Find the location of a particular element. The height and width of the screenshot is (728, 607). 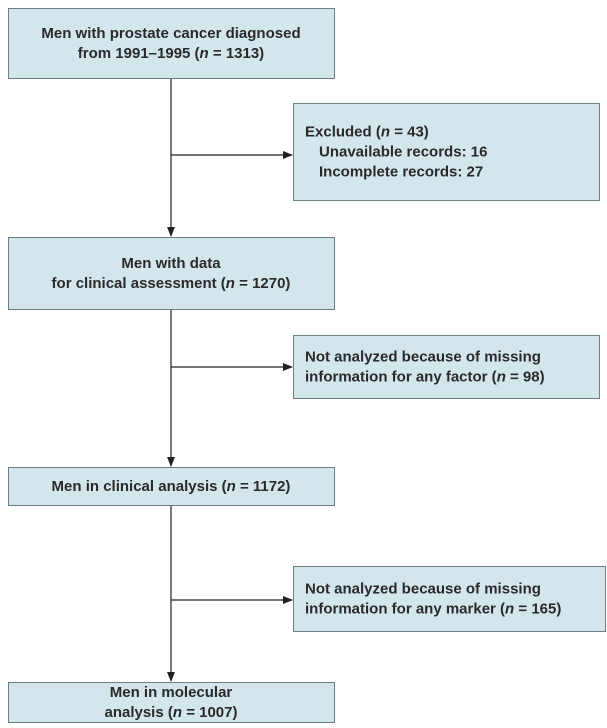

text-segment: Men with prostate cancer diagnosed is located at coordinates (170, 33).